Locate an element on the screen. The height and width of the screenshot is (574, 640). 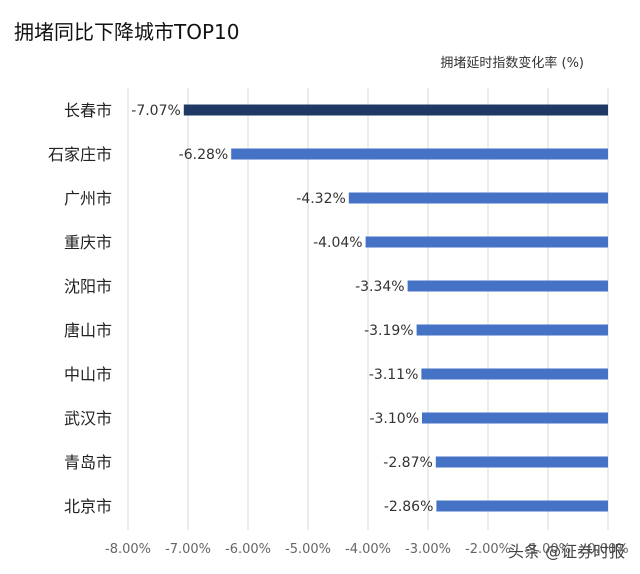
x-tick-label: -1.00% is located at coordinates (548, 549).